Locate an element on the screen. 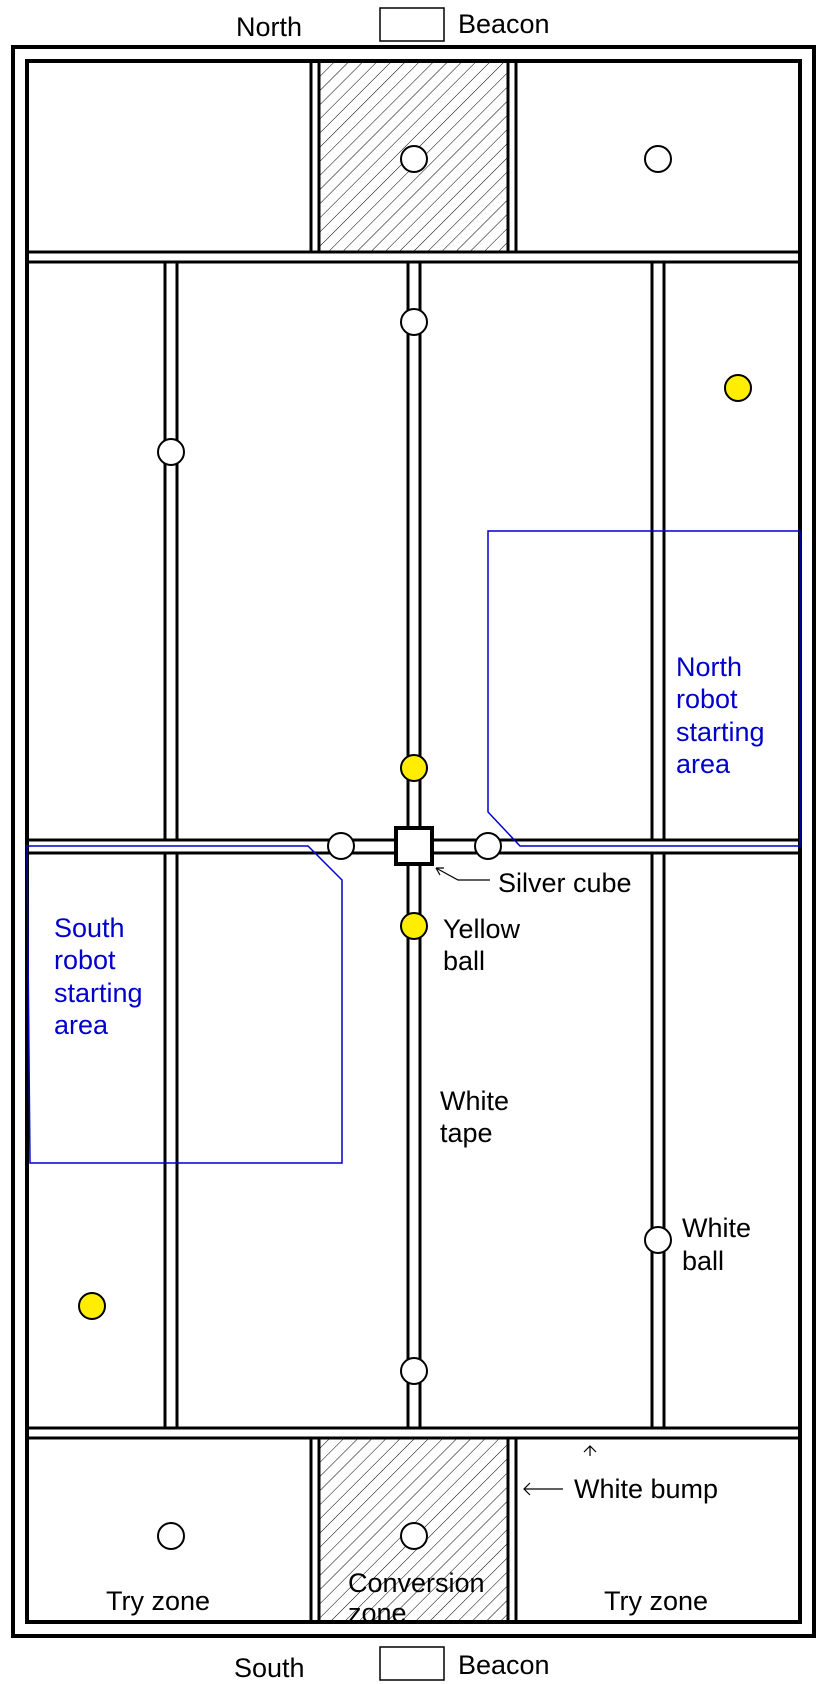  white-bump-arrow-left is located at coordinates (543, 1489).